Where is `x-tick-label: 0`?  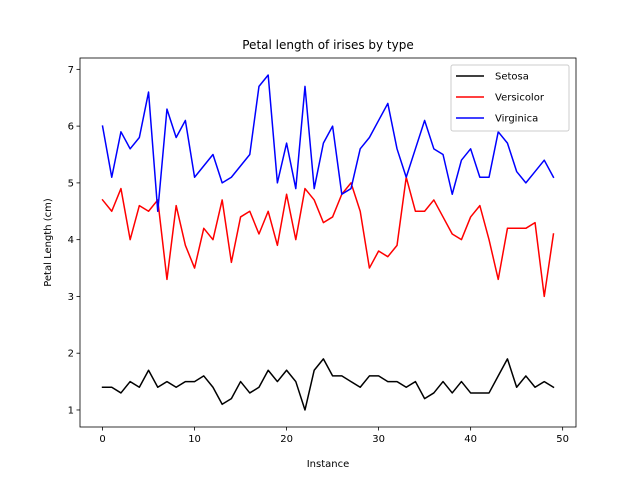 x-tick-label: 0 is located at coordinates (102, 439).